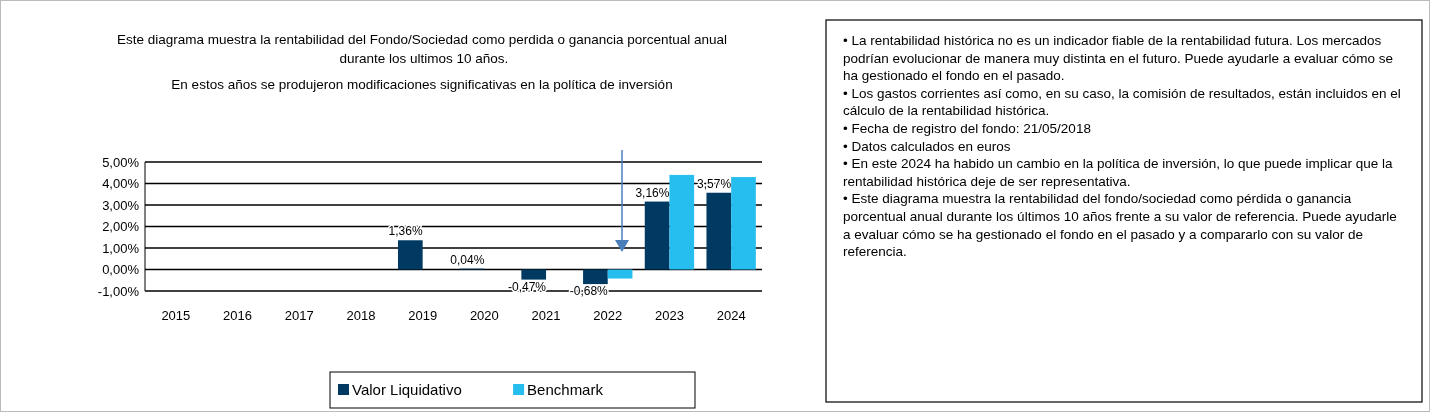  What do you see at coordinates (405, 231) in the screenshot?
I see `data-label: 1,36%` at bounding box center [405, 231].